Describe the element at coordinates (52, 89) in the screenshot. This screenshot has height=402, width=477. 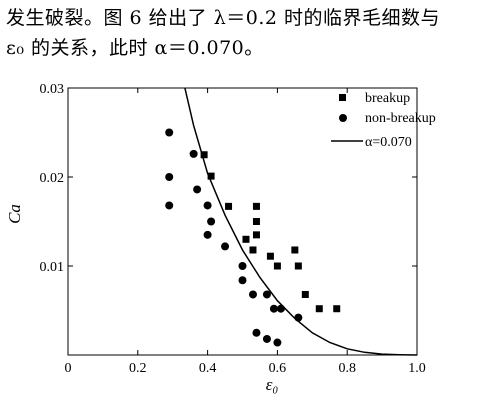
I see `y-tick-label: 0.03` at that location.